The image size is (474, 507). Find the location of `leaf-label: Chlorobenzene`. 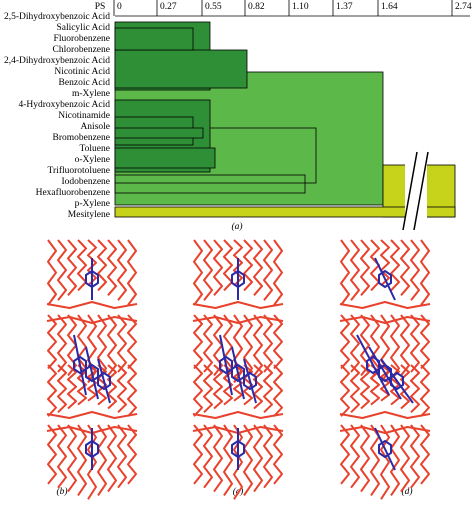

leaf-label: Chlorobenzene is located at coordinates (81, 50).